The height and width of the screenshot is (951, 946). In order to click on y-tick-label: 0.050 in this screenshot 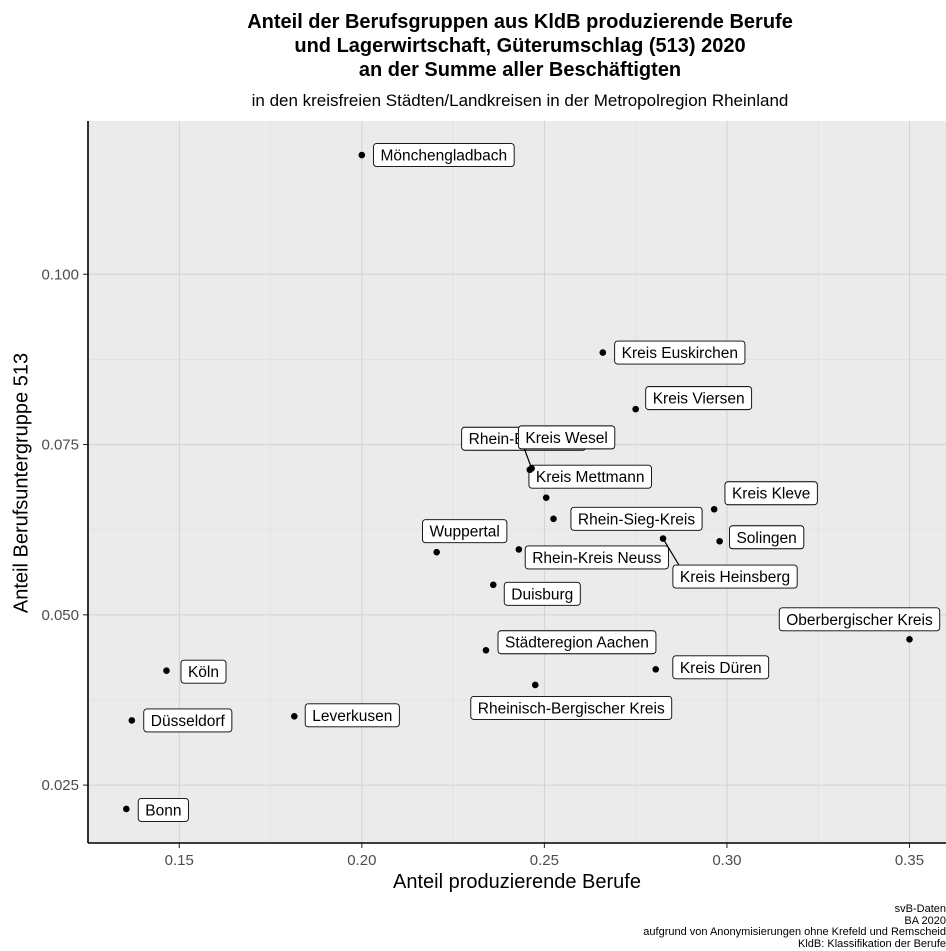, I will do `click(60, 615)`.